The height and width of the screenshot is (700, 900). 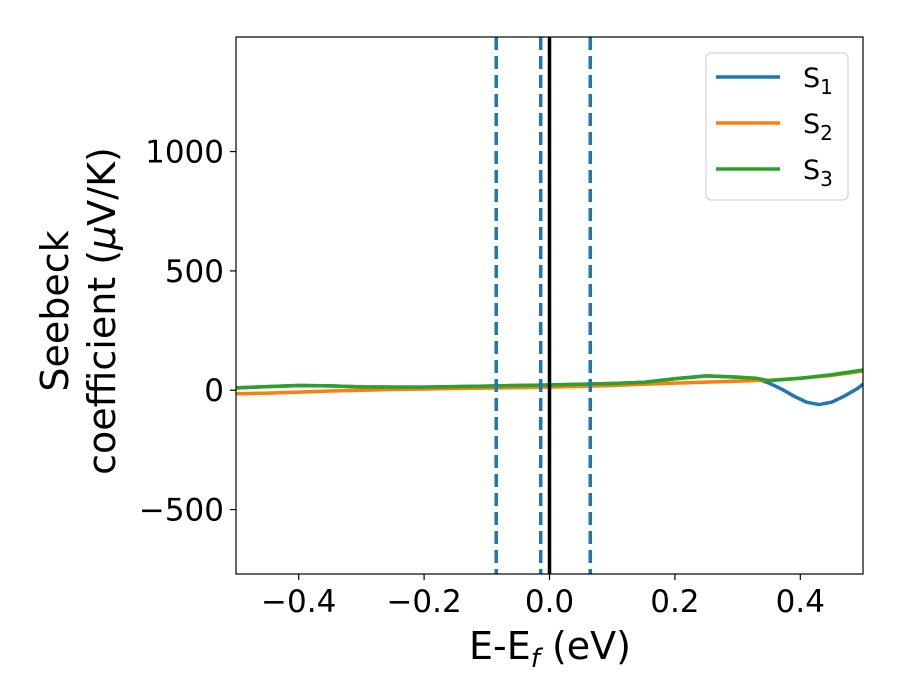 I want to click on legend-box, so click(x=777, y=126).